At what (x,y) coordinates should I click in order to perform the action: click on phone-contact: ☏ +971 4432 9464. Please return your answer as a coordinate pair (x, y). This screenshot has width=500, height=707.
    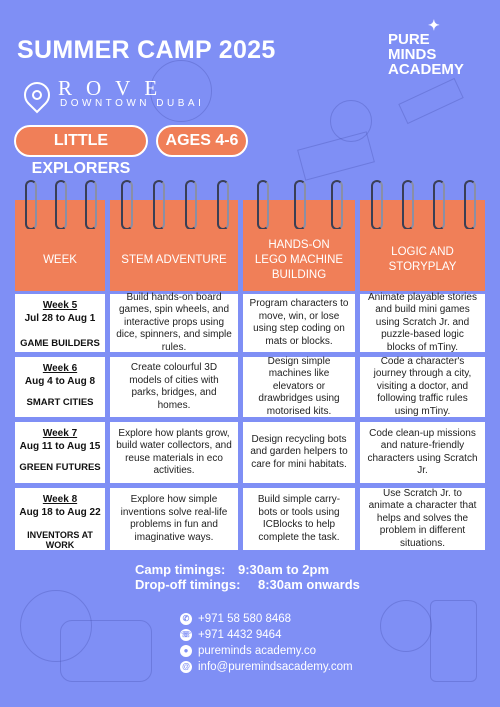
    Looking at the image, I should click on (230, 635).